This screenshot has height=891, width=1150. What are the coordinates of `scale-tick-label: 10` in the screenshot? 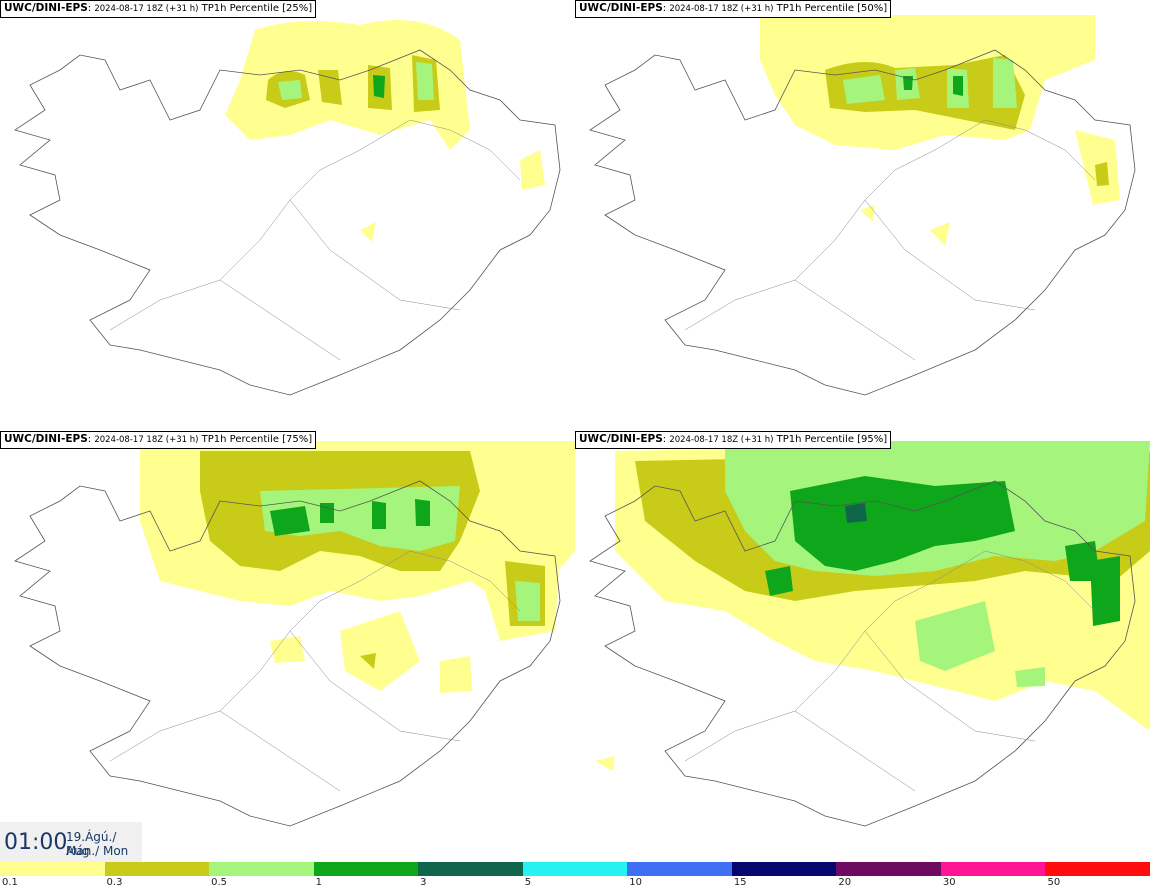 It's located at (635, 882).